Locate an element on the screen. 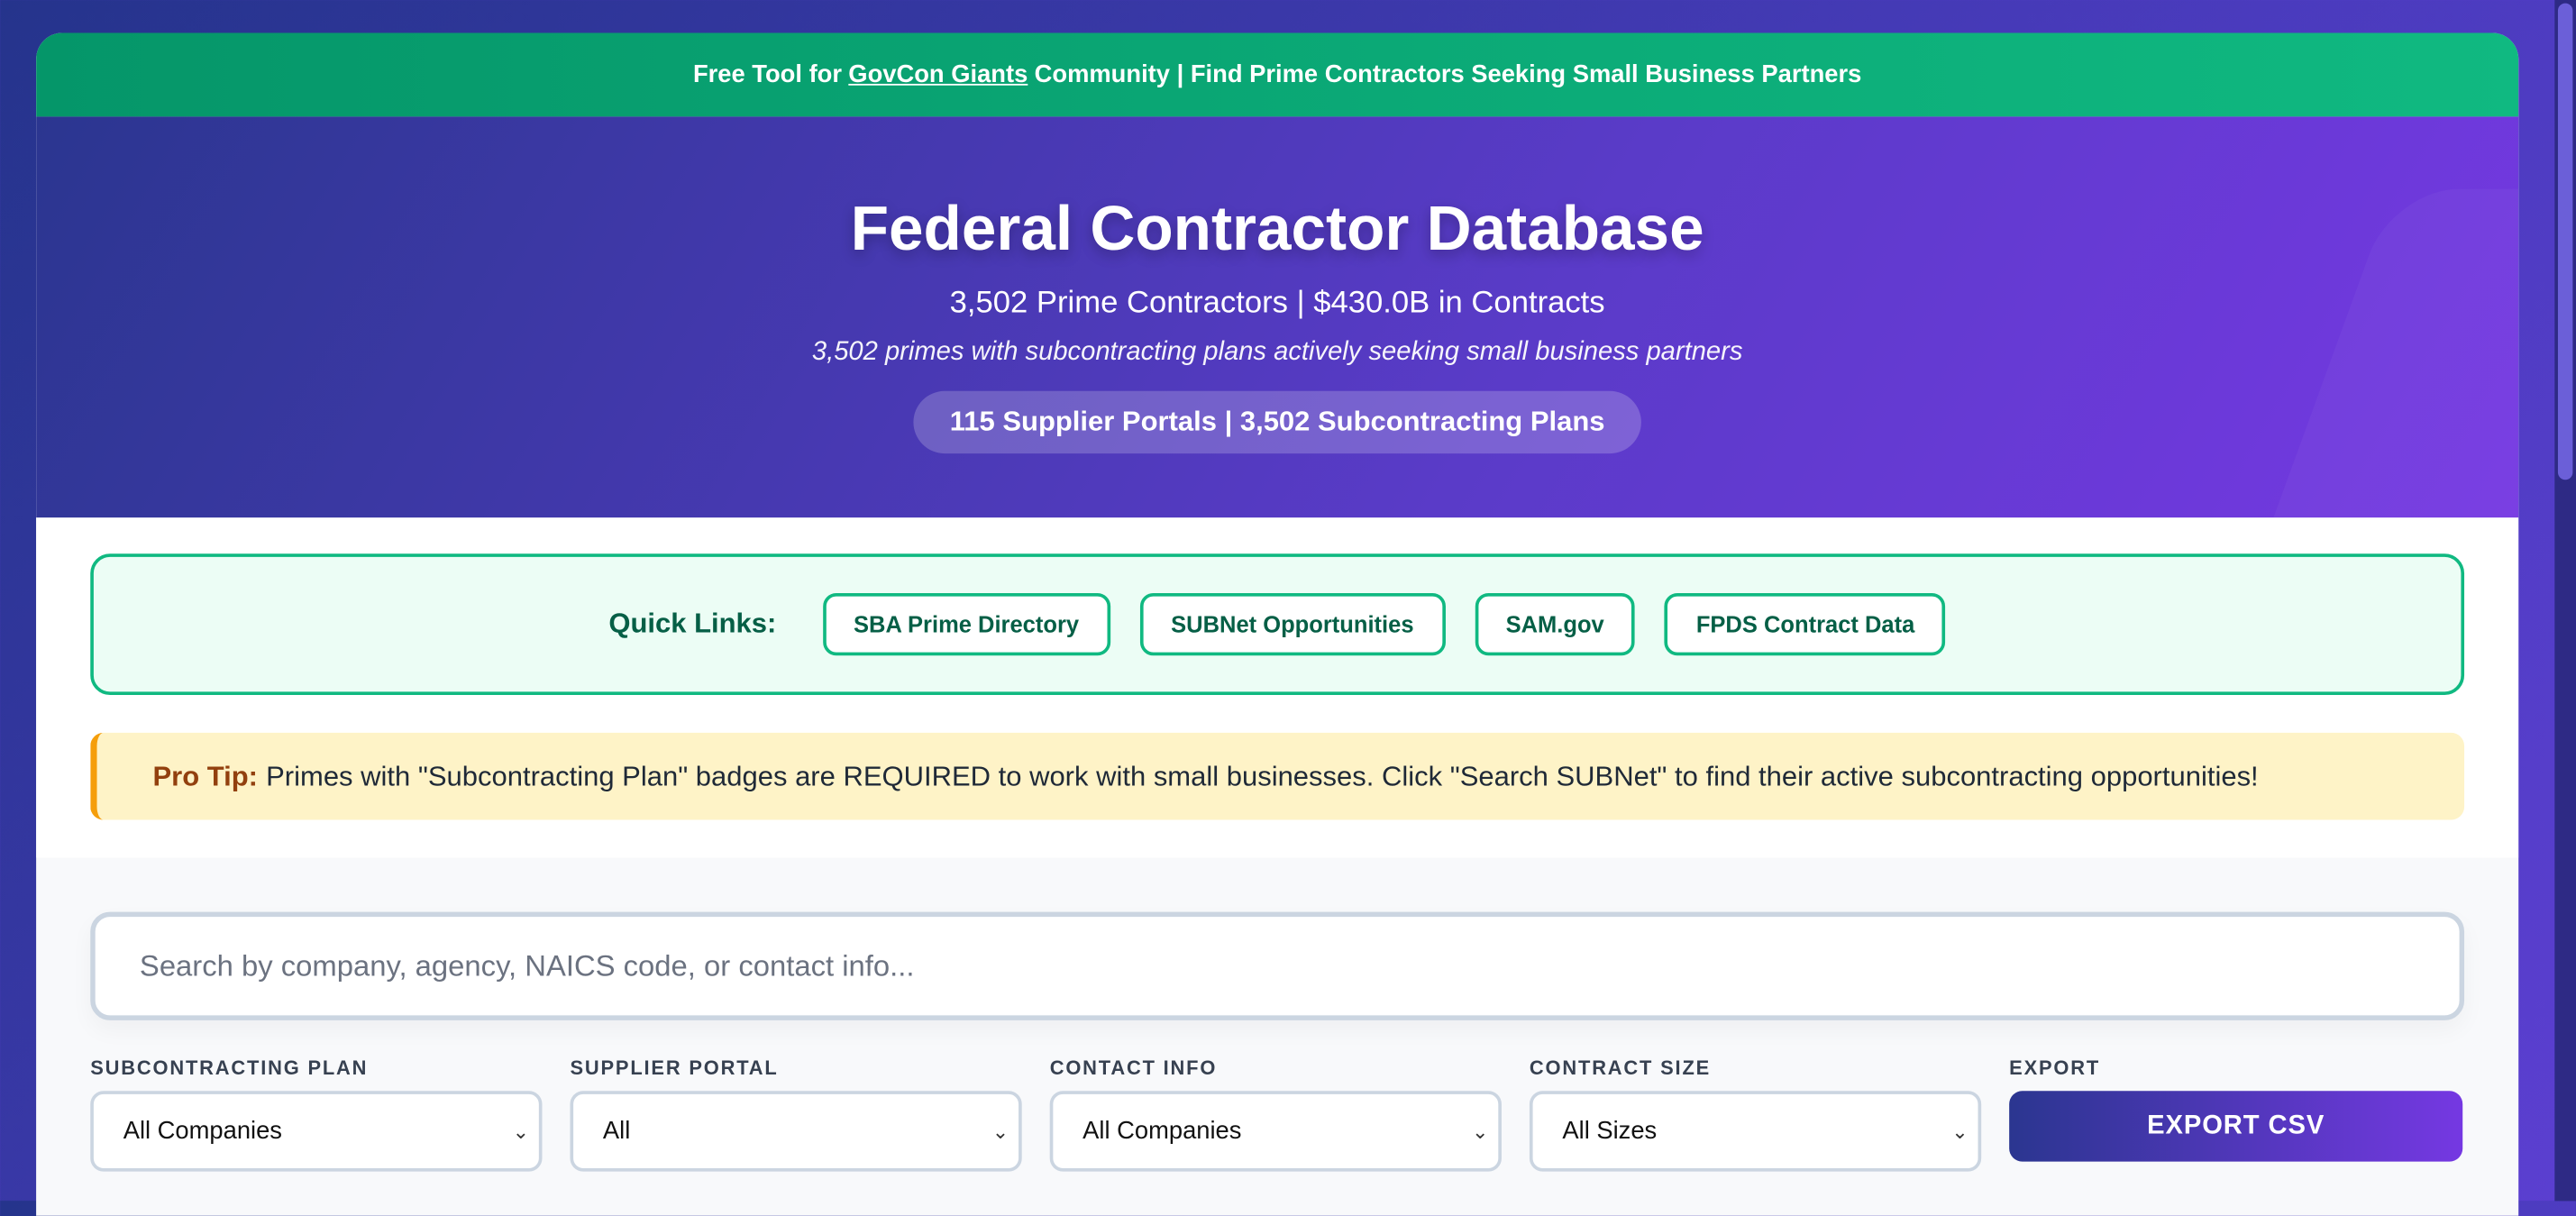 The height and width of the screenshot is (1216, 2576). filter-label: Supplier Portal is located at coordinates (674, 1068).